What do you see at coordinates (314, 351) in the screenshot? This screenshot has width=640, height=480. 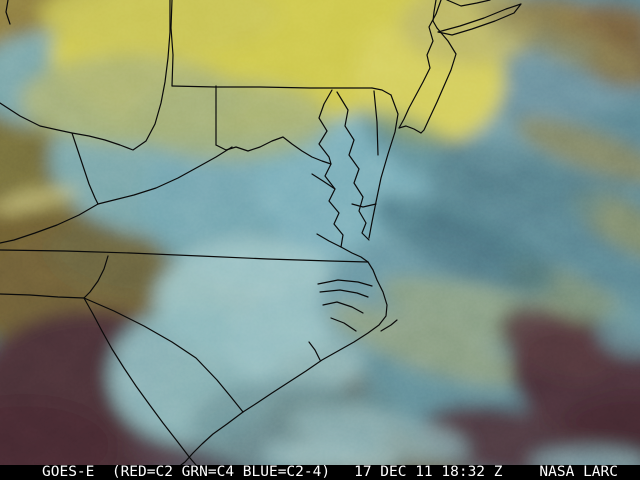 I see `boundary-cape-fear-river` at bounding box center [314, 351].